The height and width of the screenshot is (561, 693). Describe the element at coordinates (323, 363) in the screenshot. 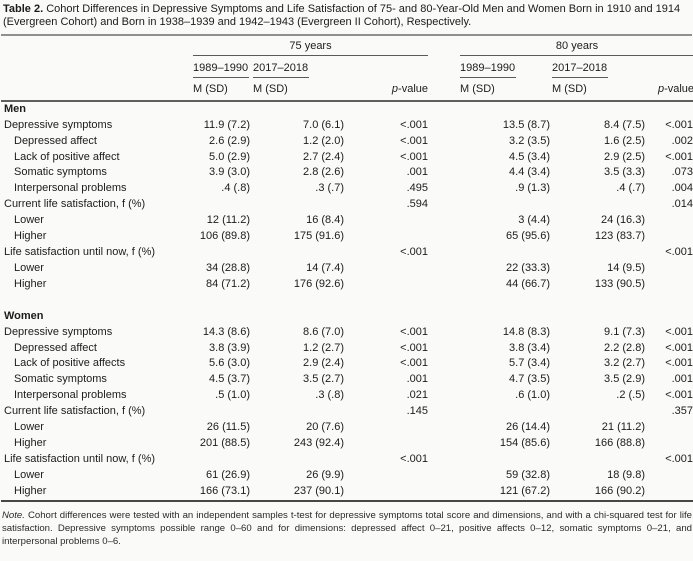

I see `cell-value: 2.9 (2.4)` at that location.